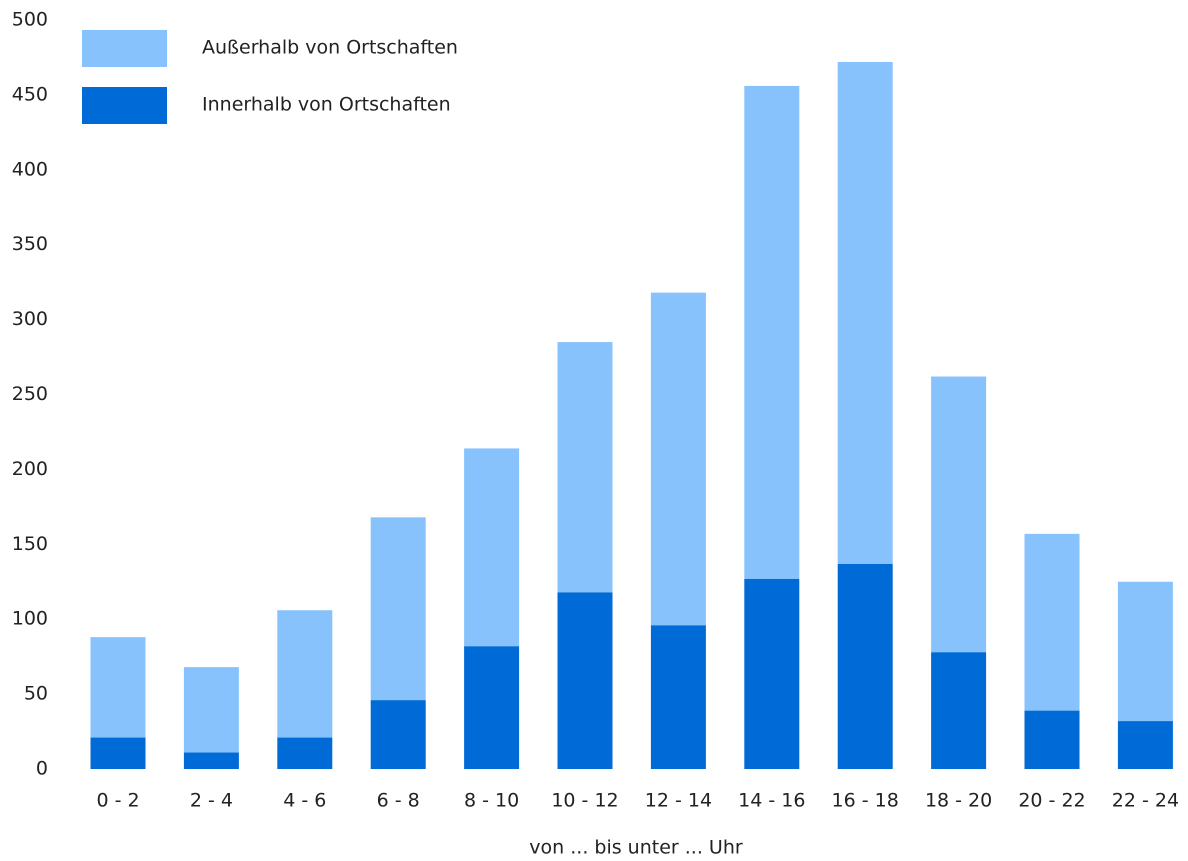 Image resolution: width=1188 pixels, height=861 pixels. Describe the element at coordinates (636, 848) in the screenshot. I see `x-axis-title: von ... bis unter ... Uhr` at that location.